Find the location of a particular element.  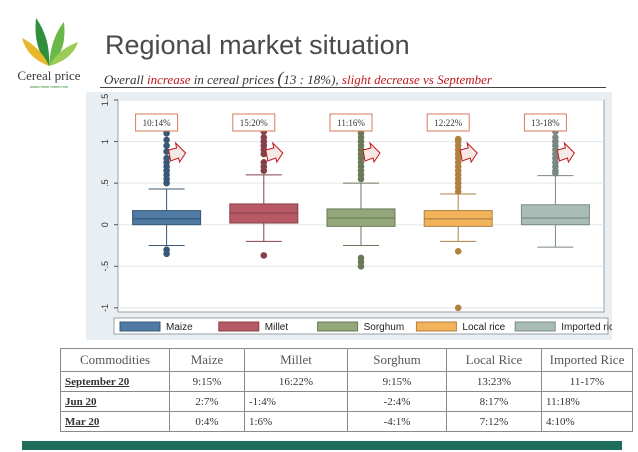

table-cell: 11-17% is located at coordinates (587, 381).